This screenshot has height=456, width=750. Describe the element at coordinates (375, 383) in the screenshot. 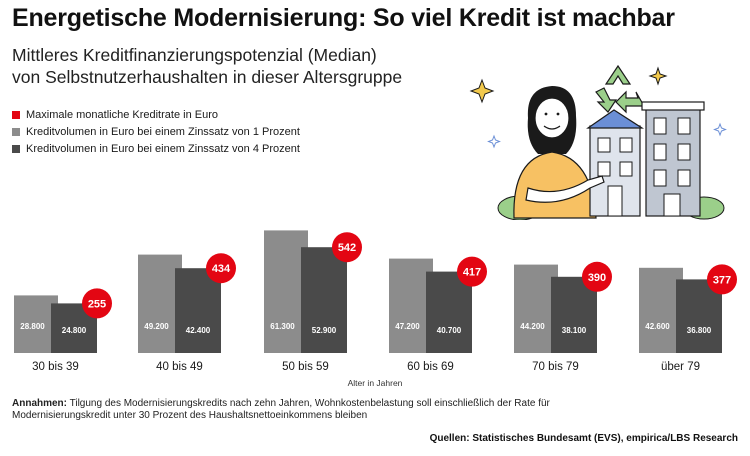

I see `x-axis-label: Alter in Jahren` at that location.